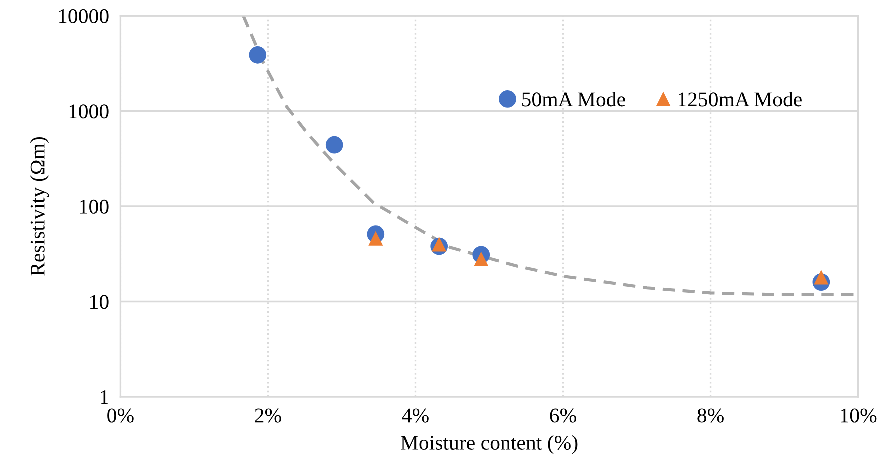 The height and width of the screenshot is (473, 878). Describe the element at coordinates (711, 415) in the screenshot. I see `x-tick-label: 8%` at that location.